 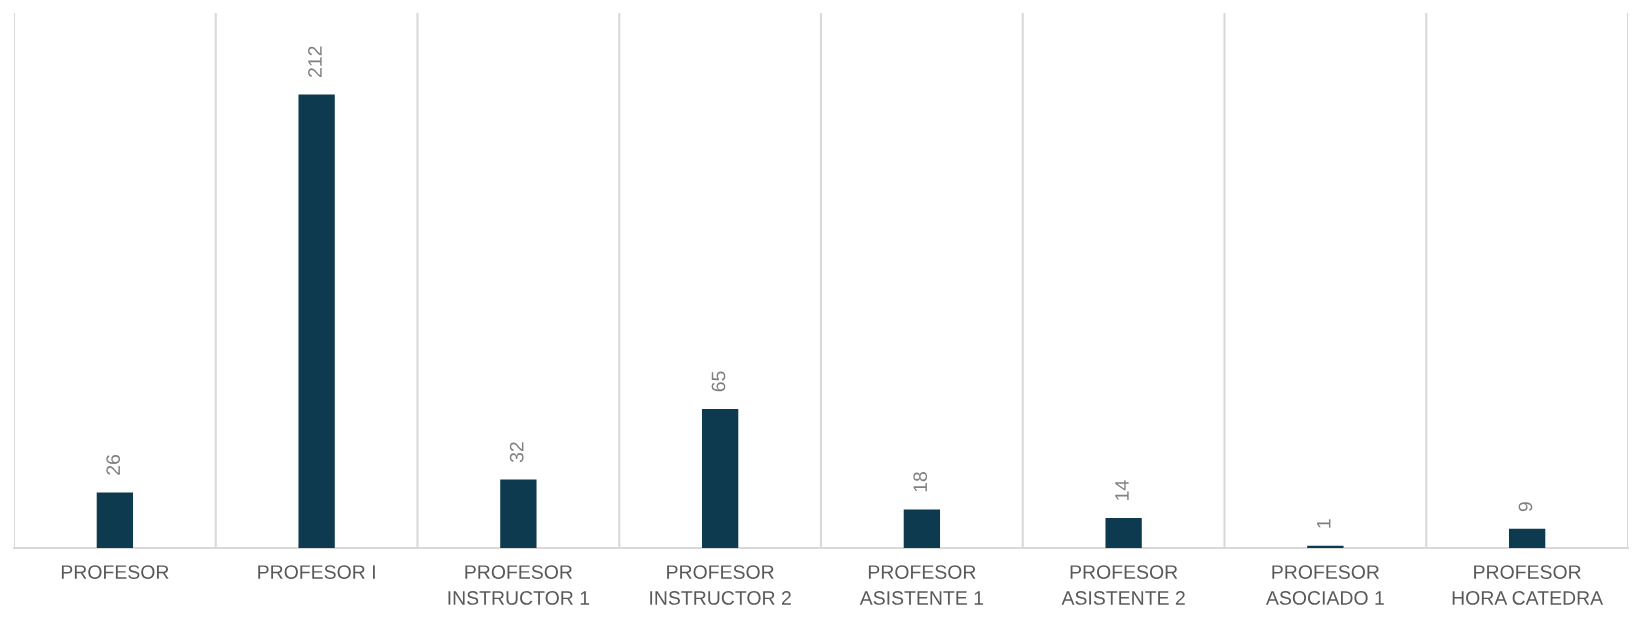 What do you see at coordinates (1324, 585) in the screenshot?
I see `x-tick-label: PROFESOR ASOCIADO 1` at bounding box center [1324, 585].